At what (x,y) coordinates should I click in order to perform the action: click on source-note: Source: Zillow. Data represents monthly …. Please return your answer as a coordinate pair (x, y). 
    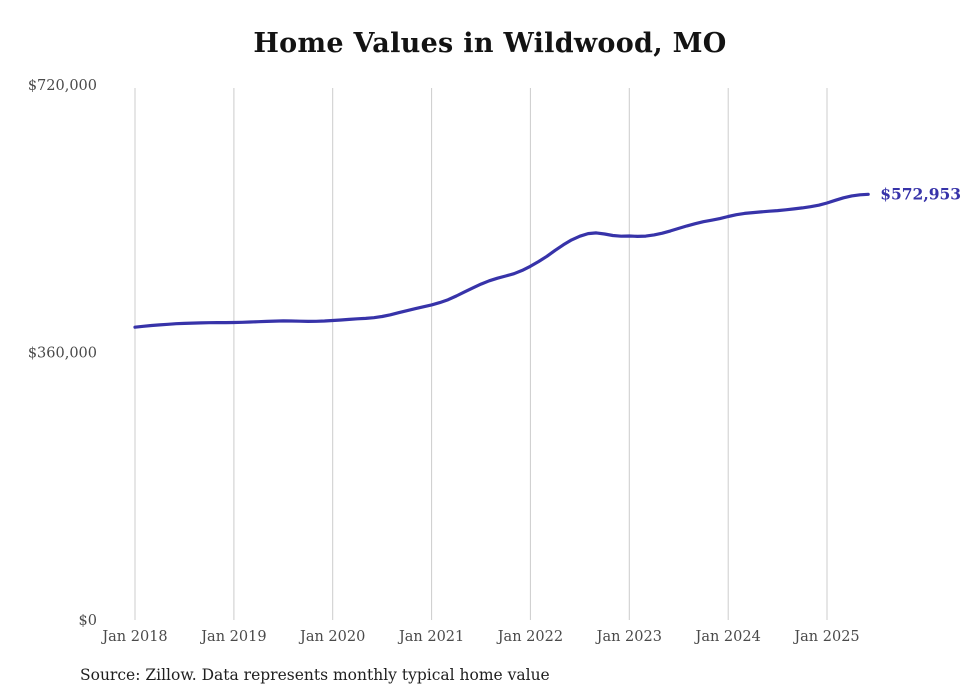
    Looking at the image, I should click on (315, 675).